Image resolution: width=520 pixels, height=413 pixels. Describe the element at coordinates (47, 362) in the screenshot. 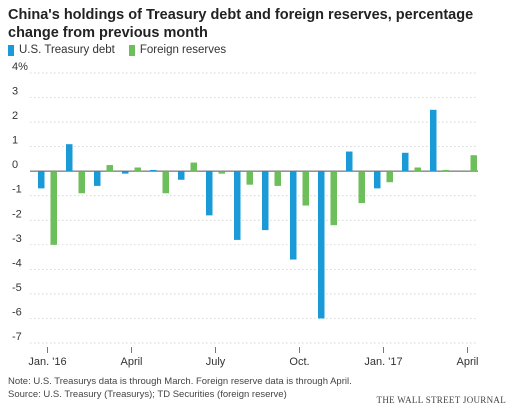

I see `x-tick-label: Jan. '16` at that location.